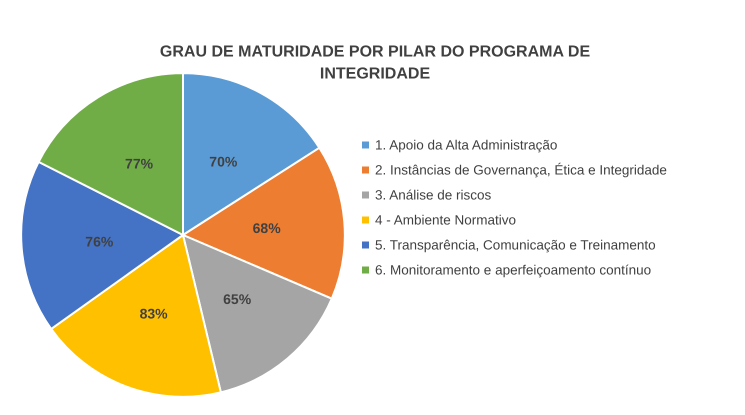 The width and height of the screenshot is (745, 415). I want to click on legend-label: 4 - Ambiente Normativo, so click(445, 220).